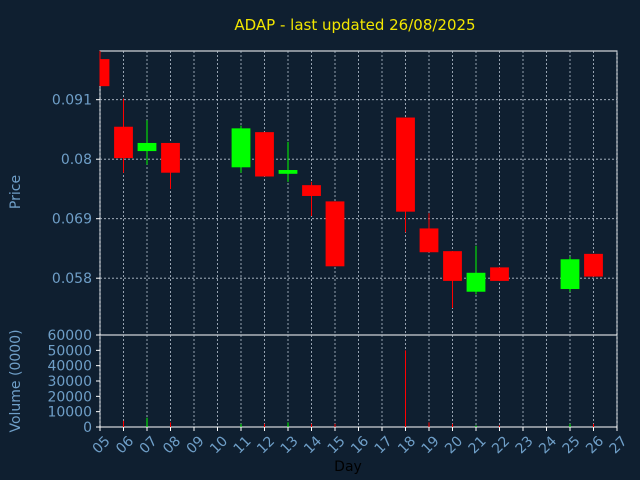 This screenshot has height=480, width=640. I want to click on x-tick-label: 16, so click(360, 445).